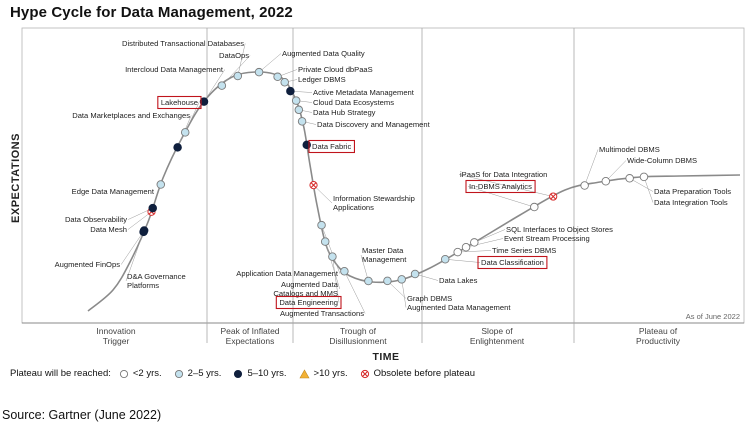  Describe the element at coordinates (322, 313) in the screenshot. I see `point-22-label: Augmented Transactions` at that location.